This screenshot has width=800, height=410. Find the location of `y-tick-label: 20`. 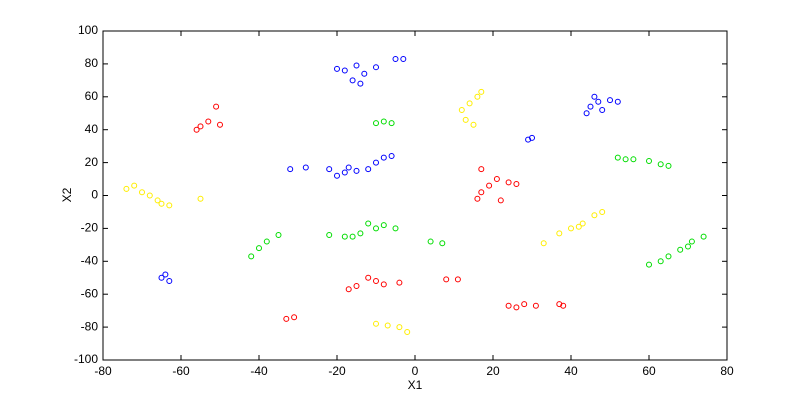

y-tick-label: 20 is located at coordinates (92, 162).